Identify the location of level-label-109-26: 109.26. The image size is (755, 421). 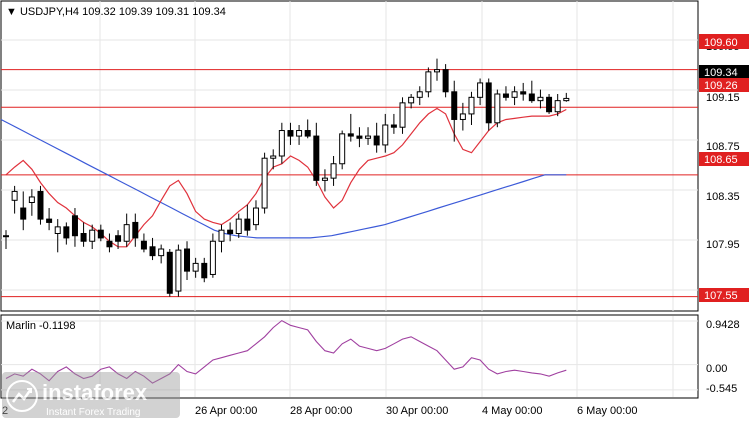
(724, 85).